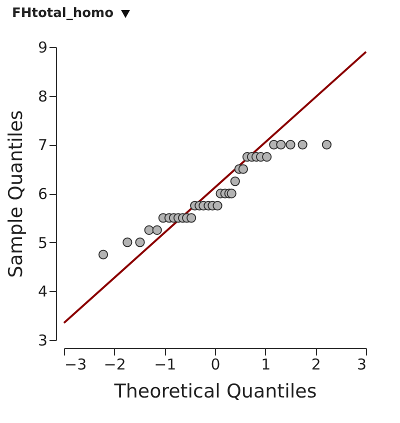 The width and height of the screenshot is (400, 423). I want to click on chart-title: FHtotal_homo, so click(63, 13).